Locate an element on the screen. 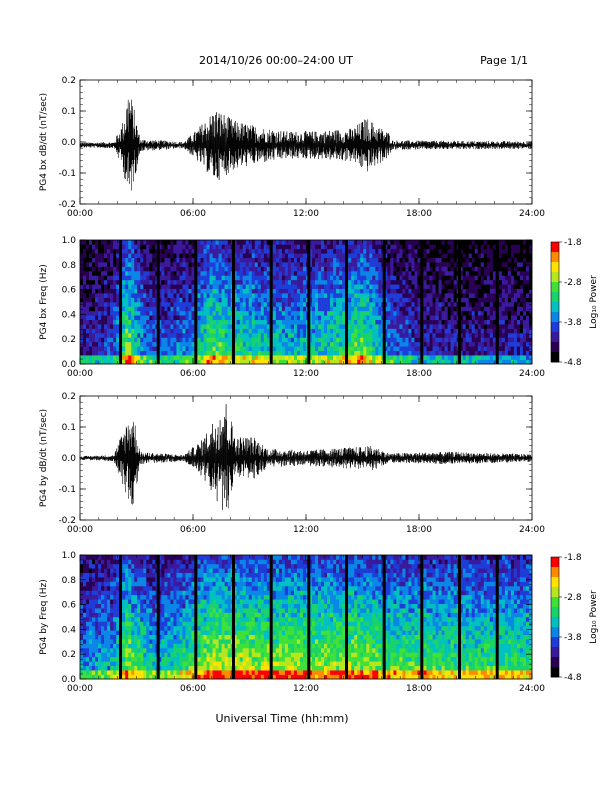 The width and height of the screenshot is (612, 792). y-axis-label: PG4 bx dB/dt (nT/sec) is located at coordinates (44, 142).